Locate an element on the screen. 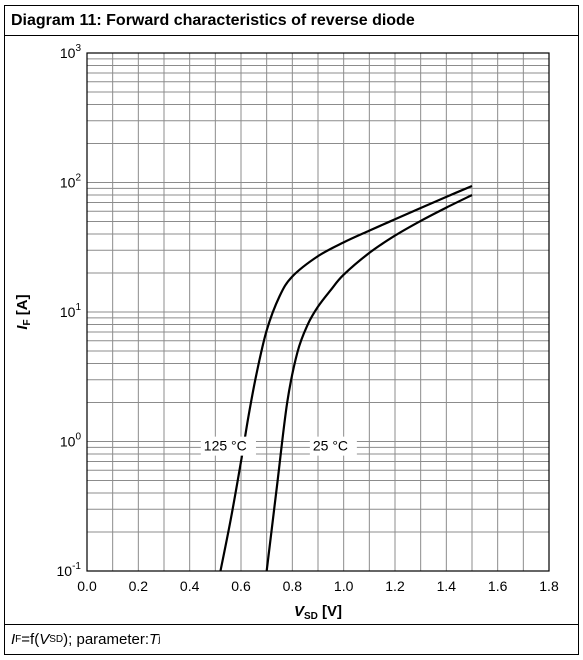  x-axis-title: VSD [V] is located at coordinates (318, 612).